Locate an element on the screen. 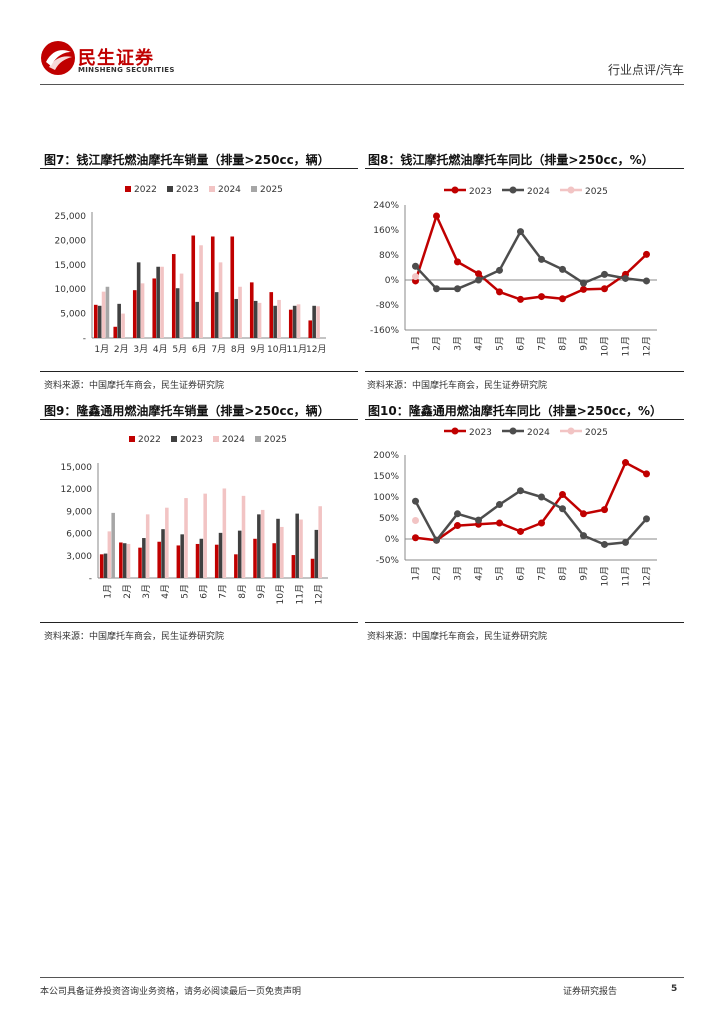  fig7-y-tick-label: 10,000 is located at coordinates (71, 290).